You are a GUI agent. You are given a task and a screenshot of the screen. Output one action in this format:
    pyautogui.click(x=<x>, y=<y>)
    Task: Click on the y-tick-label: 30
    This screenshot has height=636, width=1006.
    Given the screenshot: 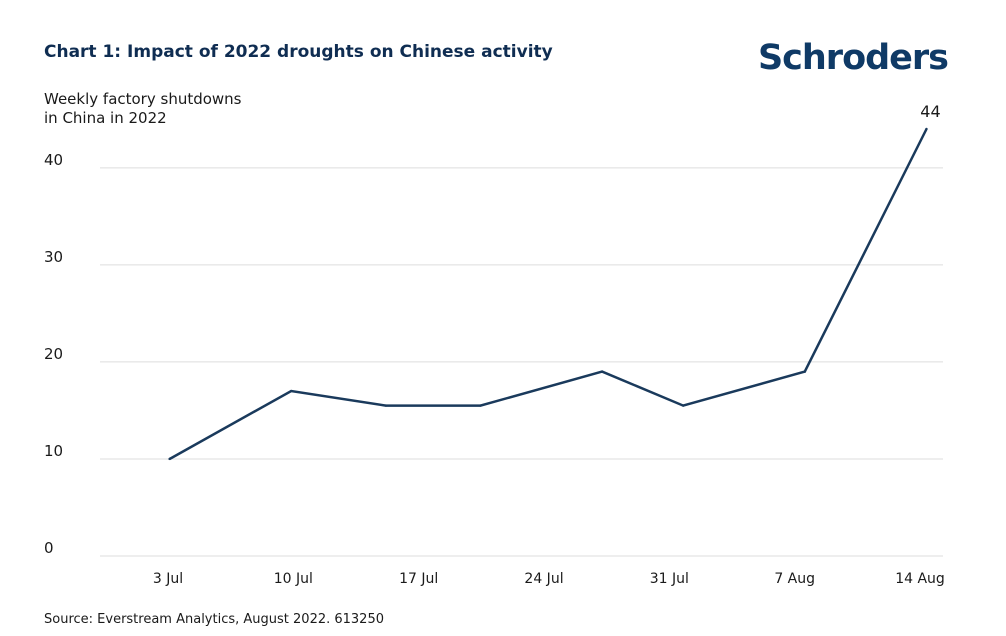 What is the action you would take?
    pyautogui.click(x=53, y=257)
    